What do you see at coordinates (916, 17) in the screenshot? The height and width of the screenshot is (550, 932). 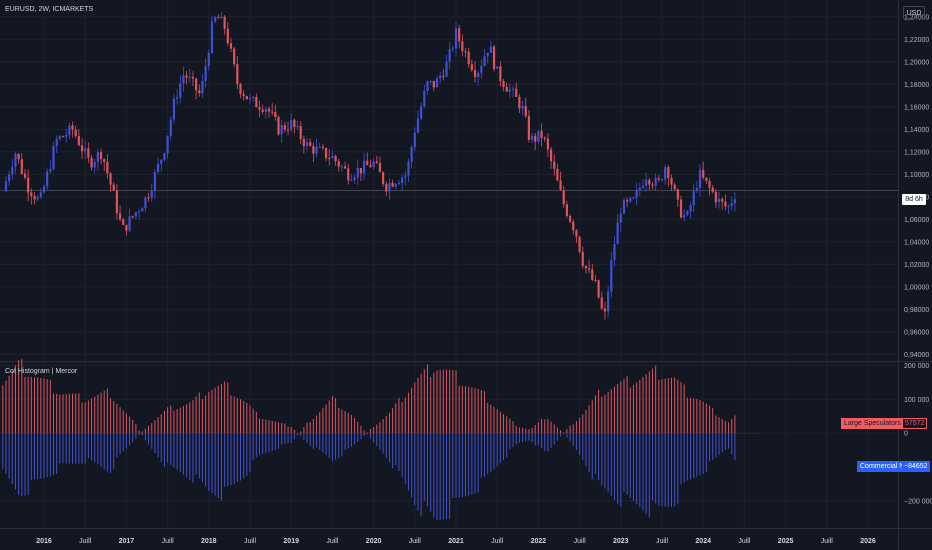 I see `price-tick-label: 1,24000` at bounding box center [916, 17].